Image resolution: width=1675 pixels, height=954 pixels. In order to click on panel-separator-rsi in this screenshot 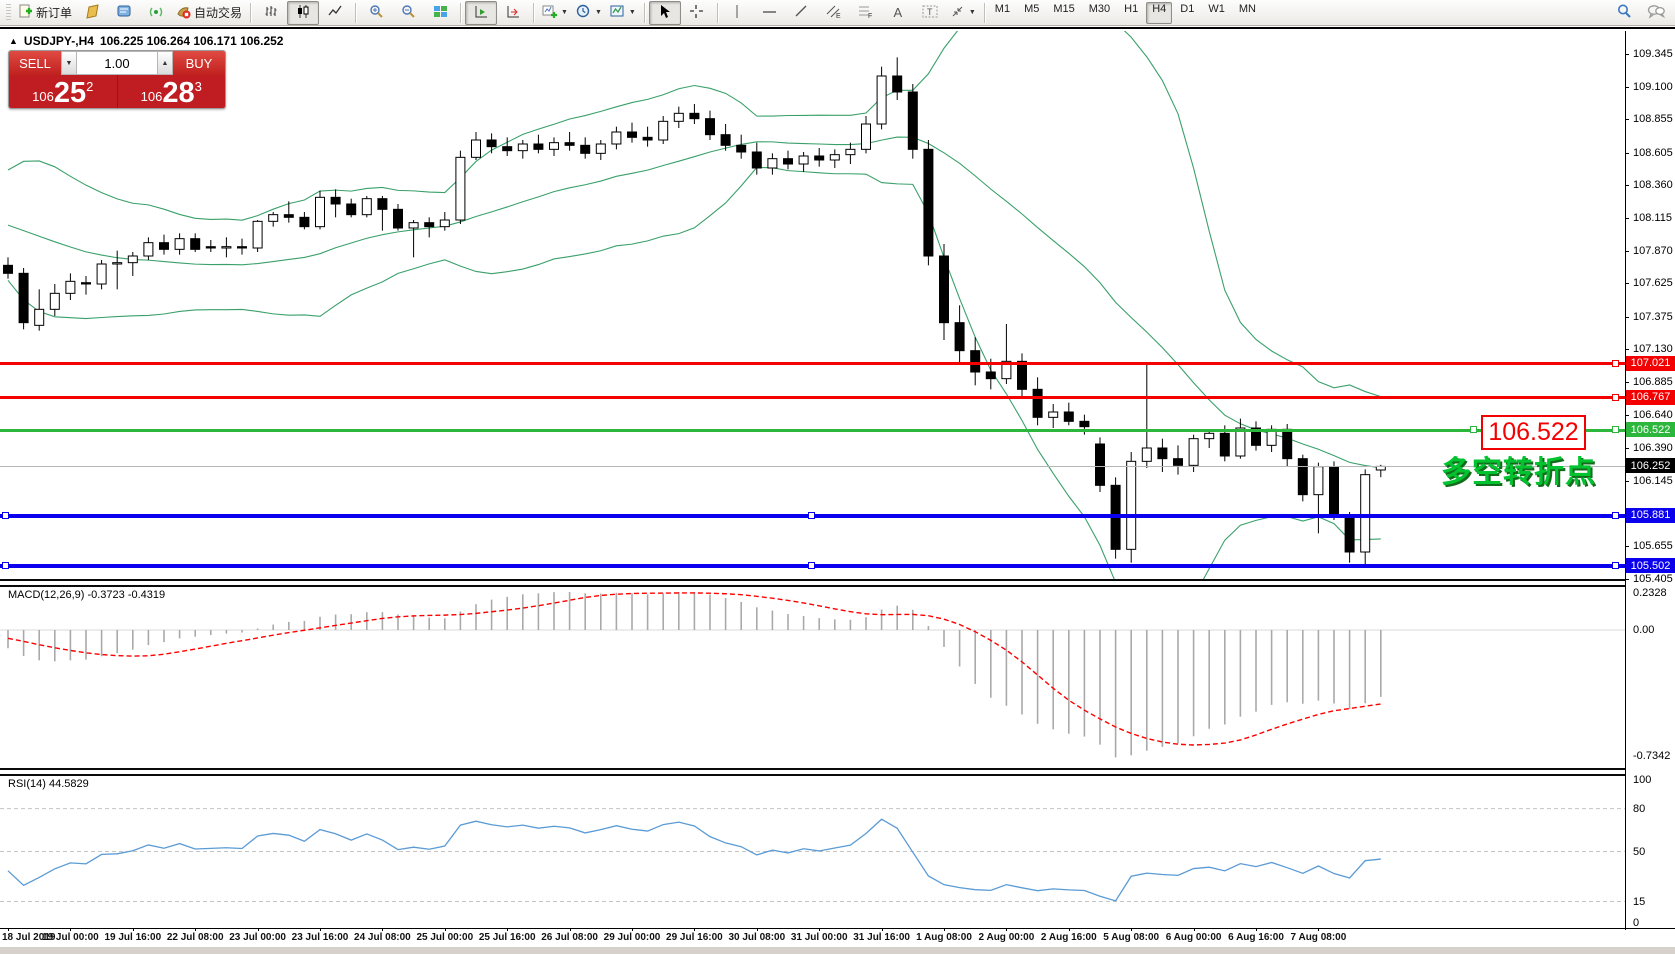, I will do `click(812, 772)`.